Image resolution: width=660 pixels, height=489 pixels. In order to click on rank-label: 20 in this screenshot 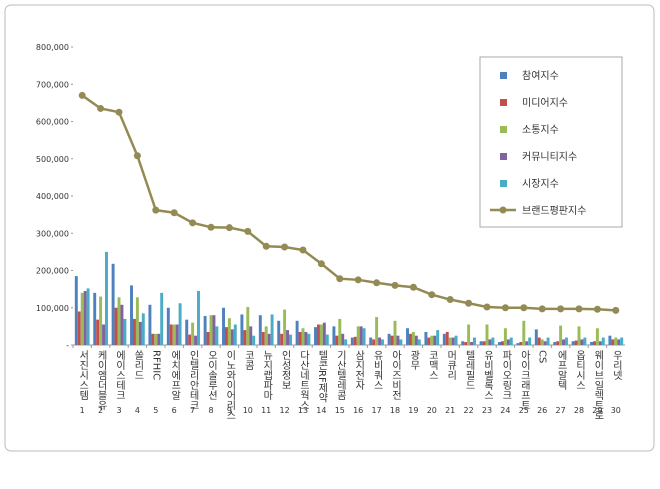, I will do `click(432, 410)`.